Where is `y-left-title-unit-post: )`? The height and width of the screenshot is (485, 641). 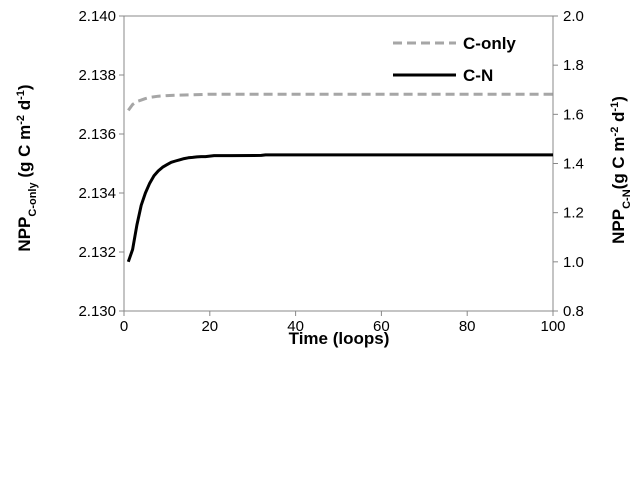 y-left-title-unit-post: ) is located at coordinates (24, 87).